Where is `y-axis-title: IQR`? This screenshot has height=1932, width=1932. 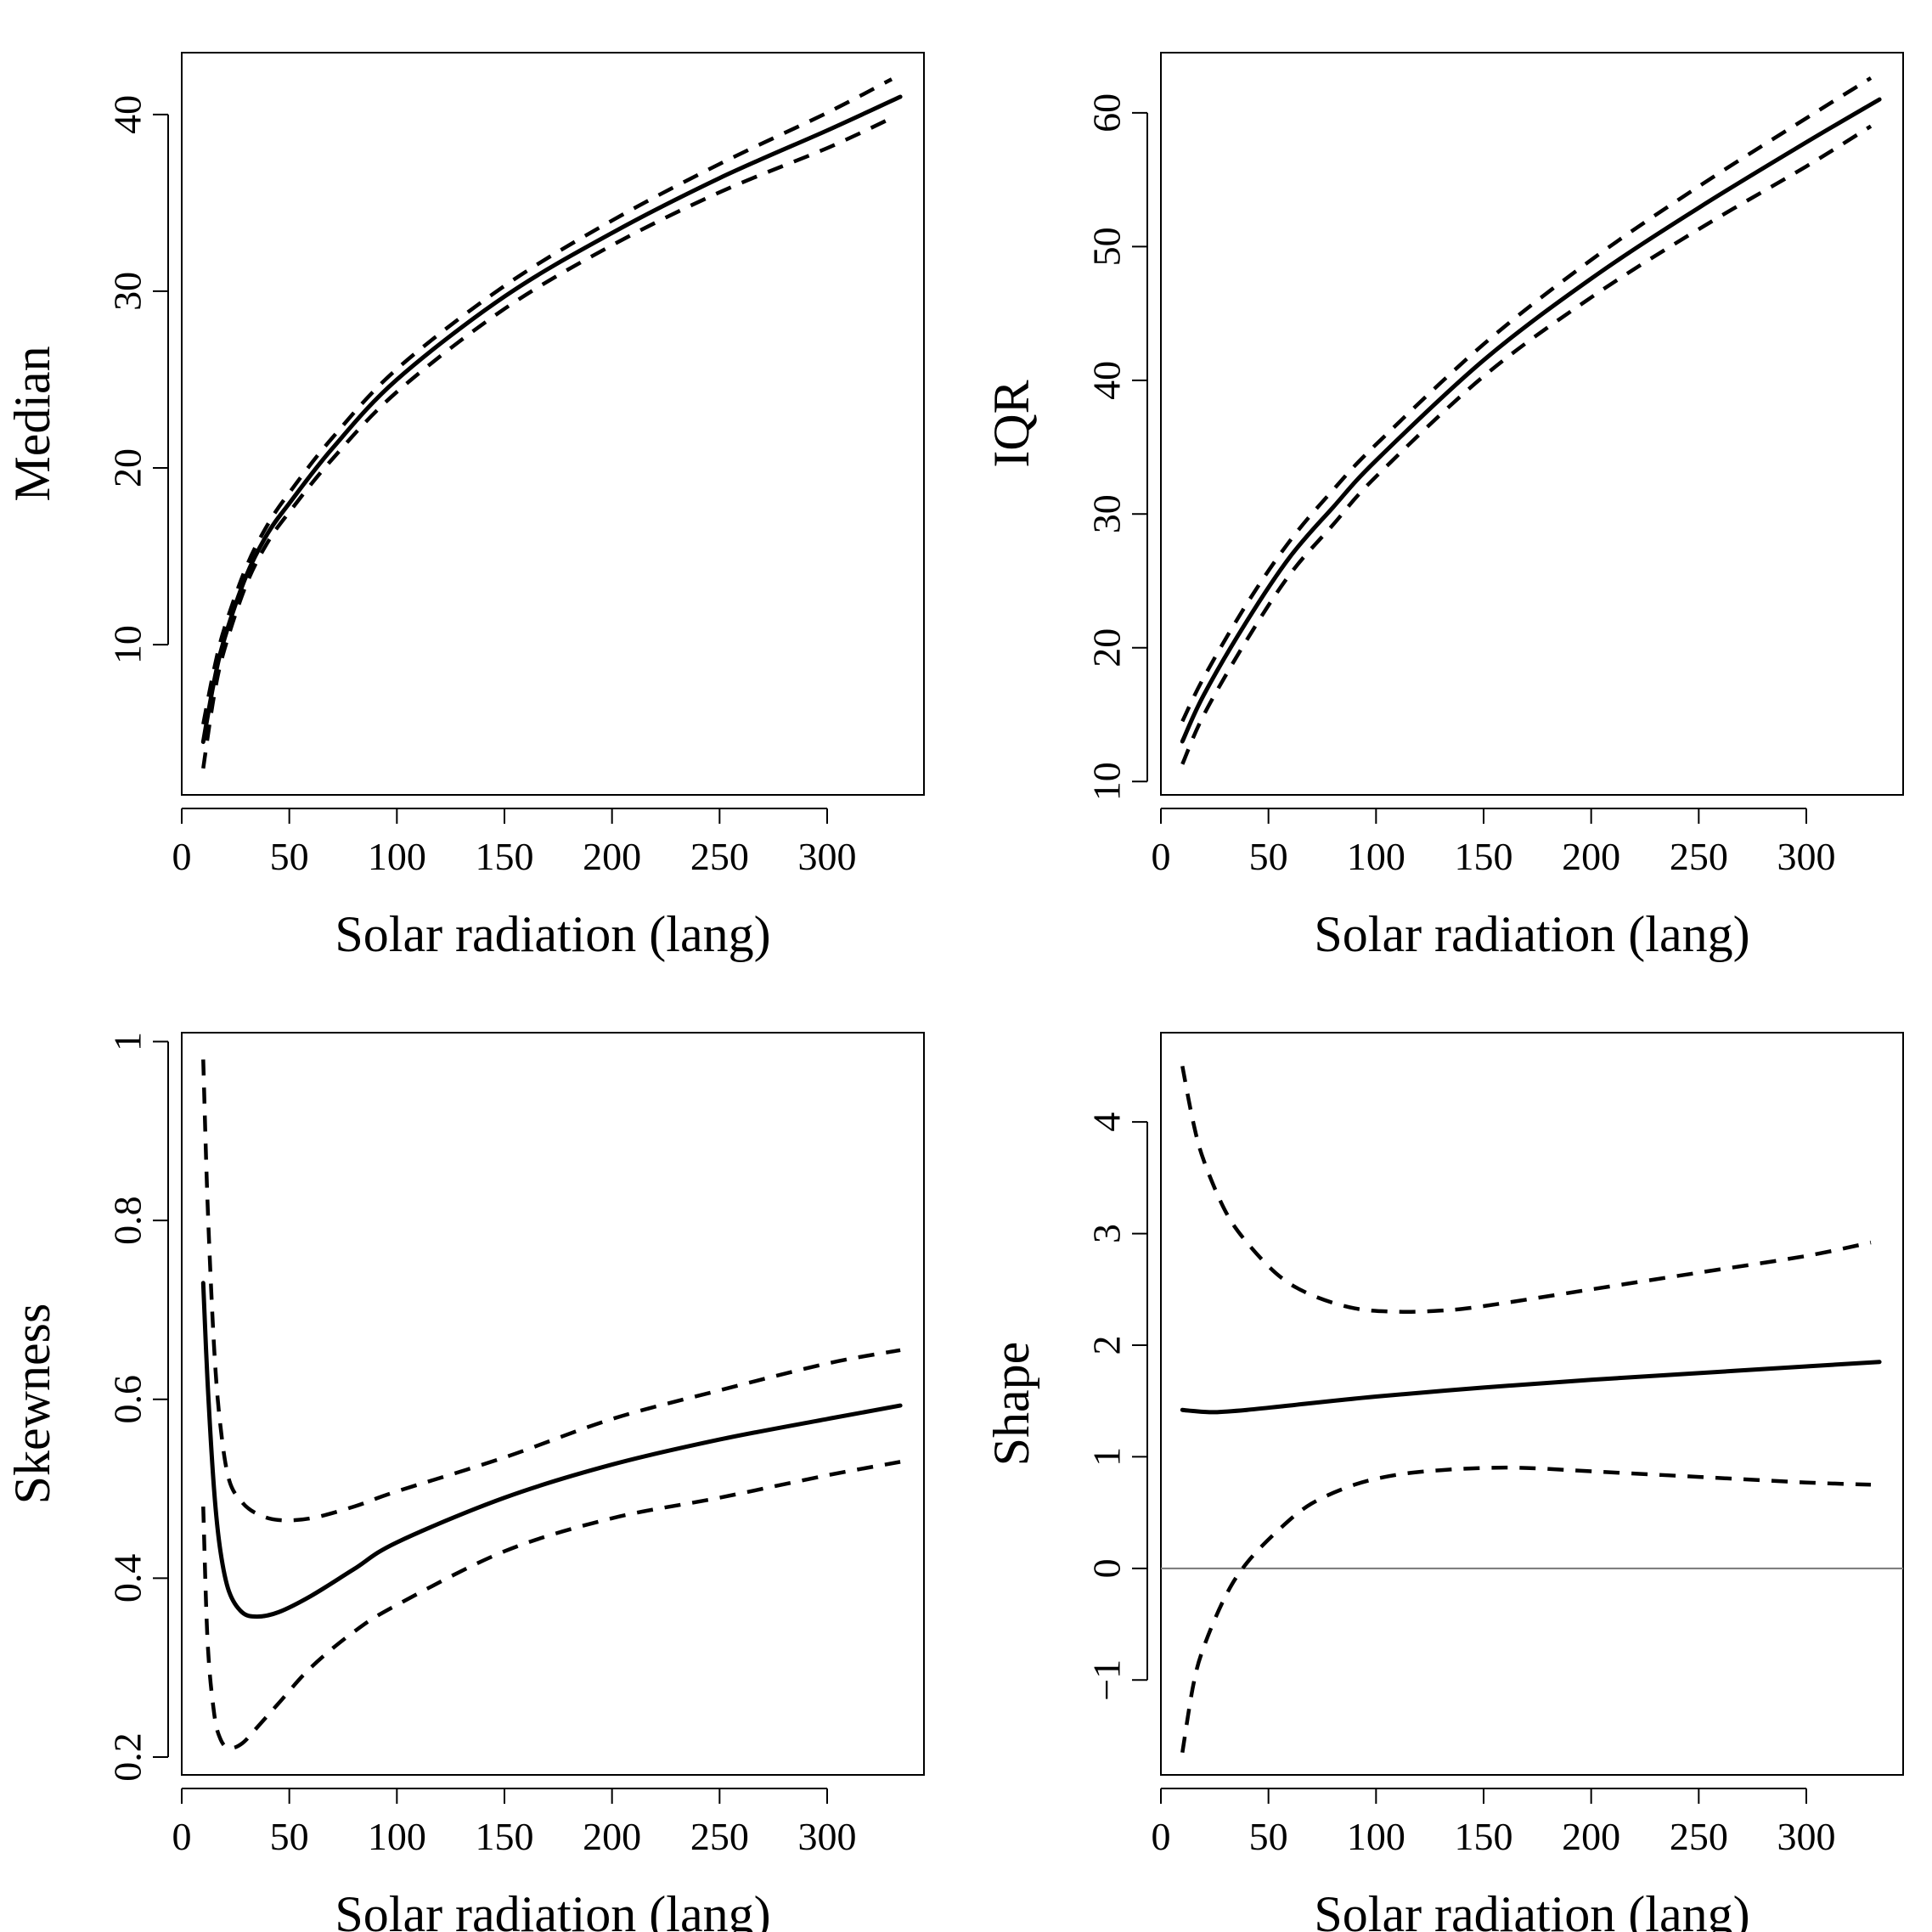 y-axis-title: IQR is located at coordinates (1011, 423).